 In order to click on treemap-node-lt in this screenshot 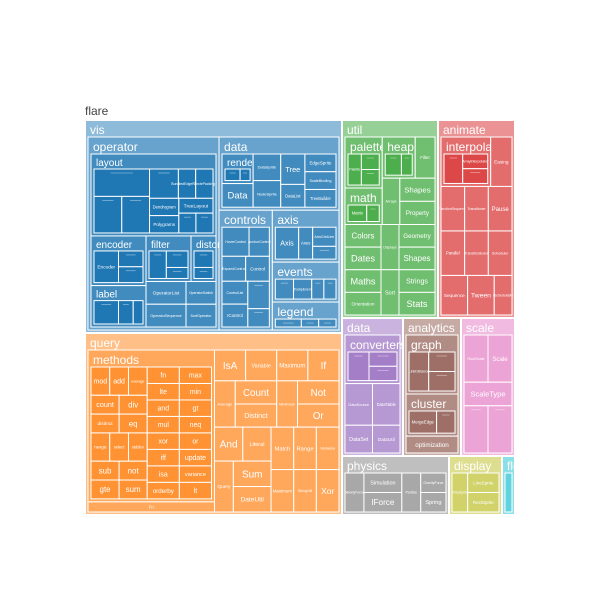, I will do `click(195, 490)`.